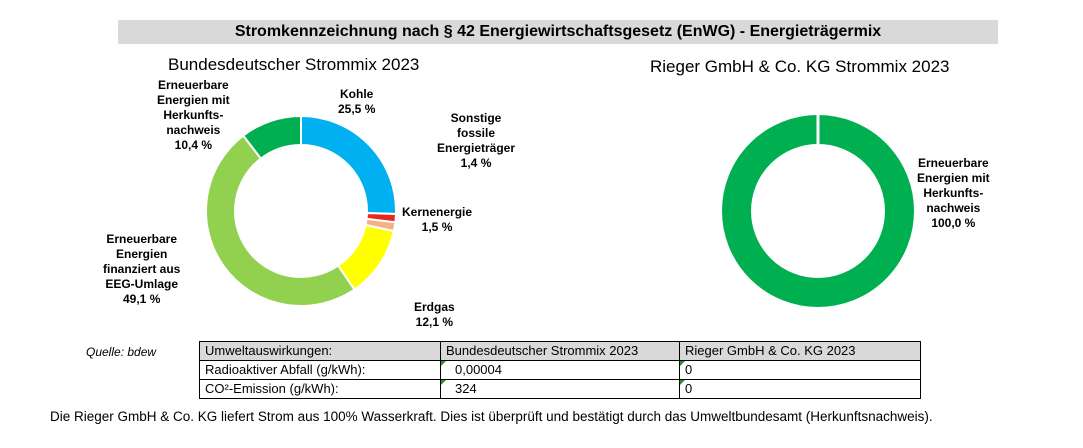 This screenshot has height=448, width=1083. I want to click on slice-label-line: 12,1 %, so click(434, 322).